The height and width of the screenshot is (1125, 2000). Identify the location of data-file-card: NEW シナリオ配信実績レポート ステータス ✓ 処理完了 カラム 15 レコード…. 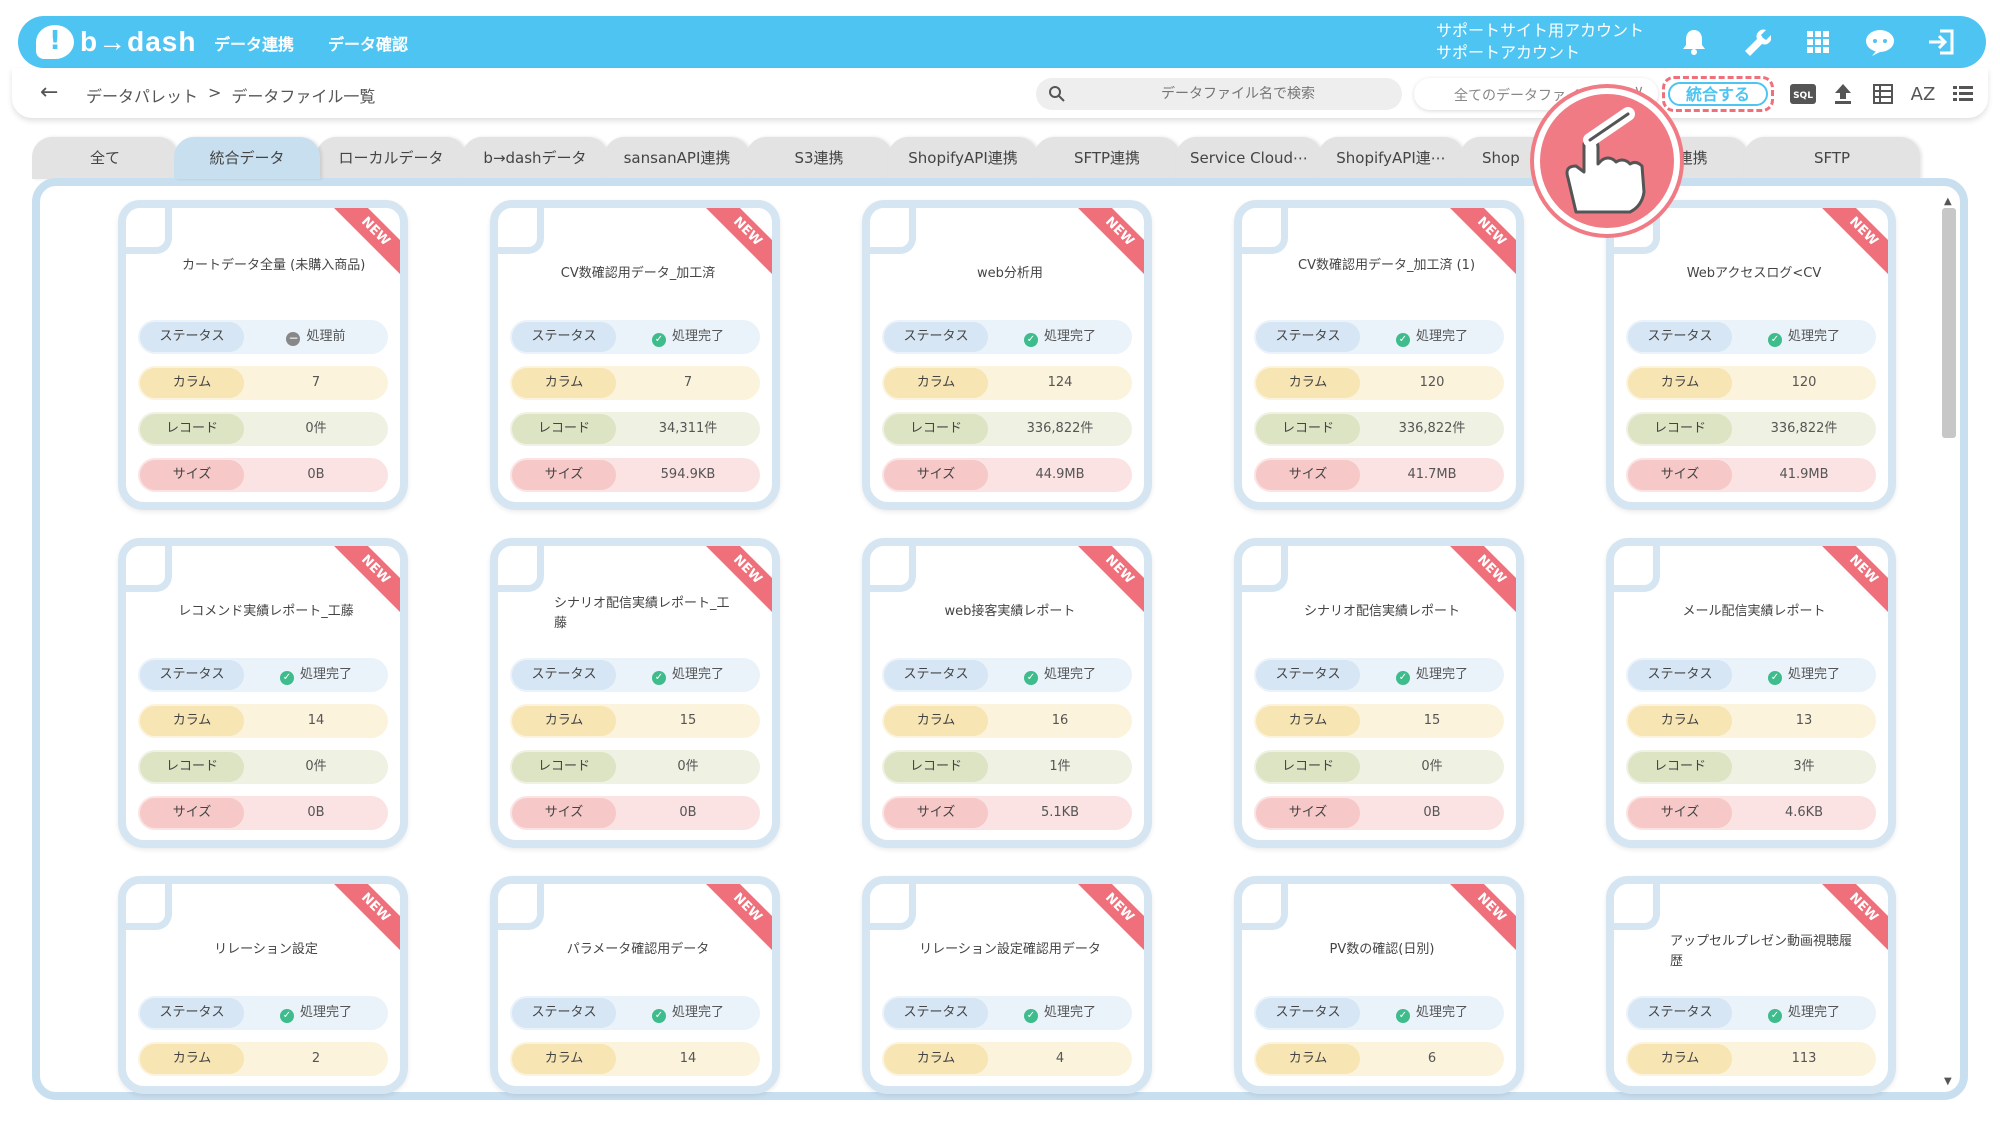
(1379, 693).